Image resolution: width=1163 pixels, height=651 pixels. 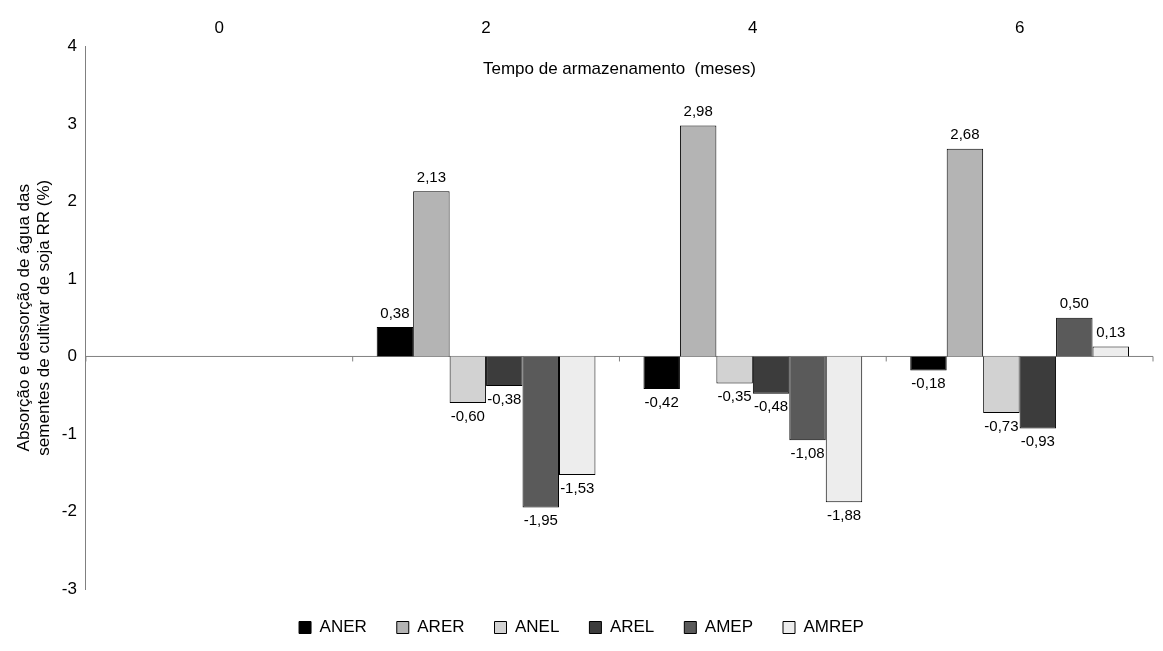 I want to click on y-axis-title: Absorção e dessorção de água das sementes de cultivar de soja RR (%), so click(x=33, y=317).